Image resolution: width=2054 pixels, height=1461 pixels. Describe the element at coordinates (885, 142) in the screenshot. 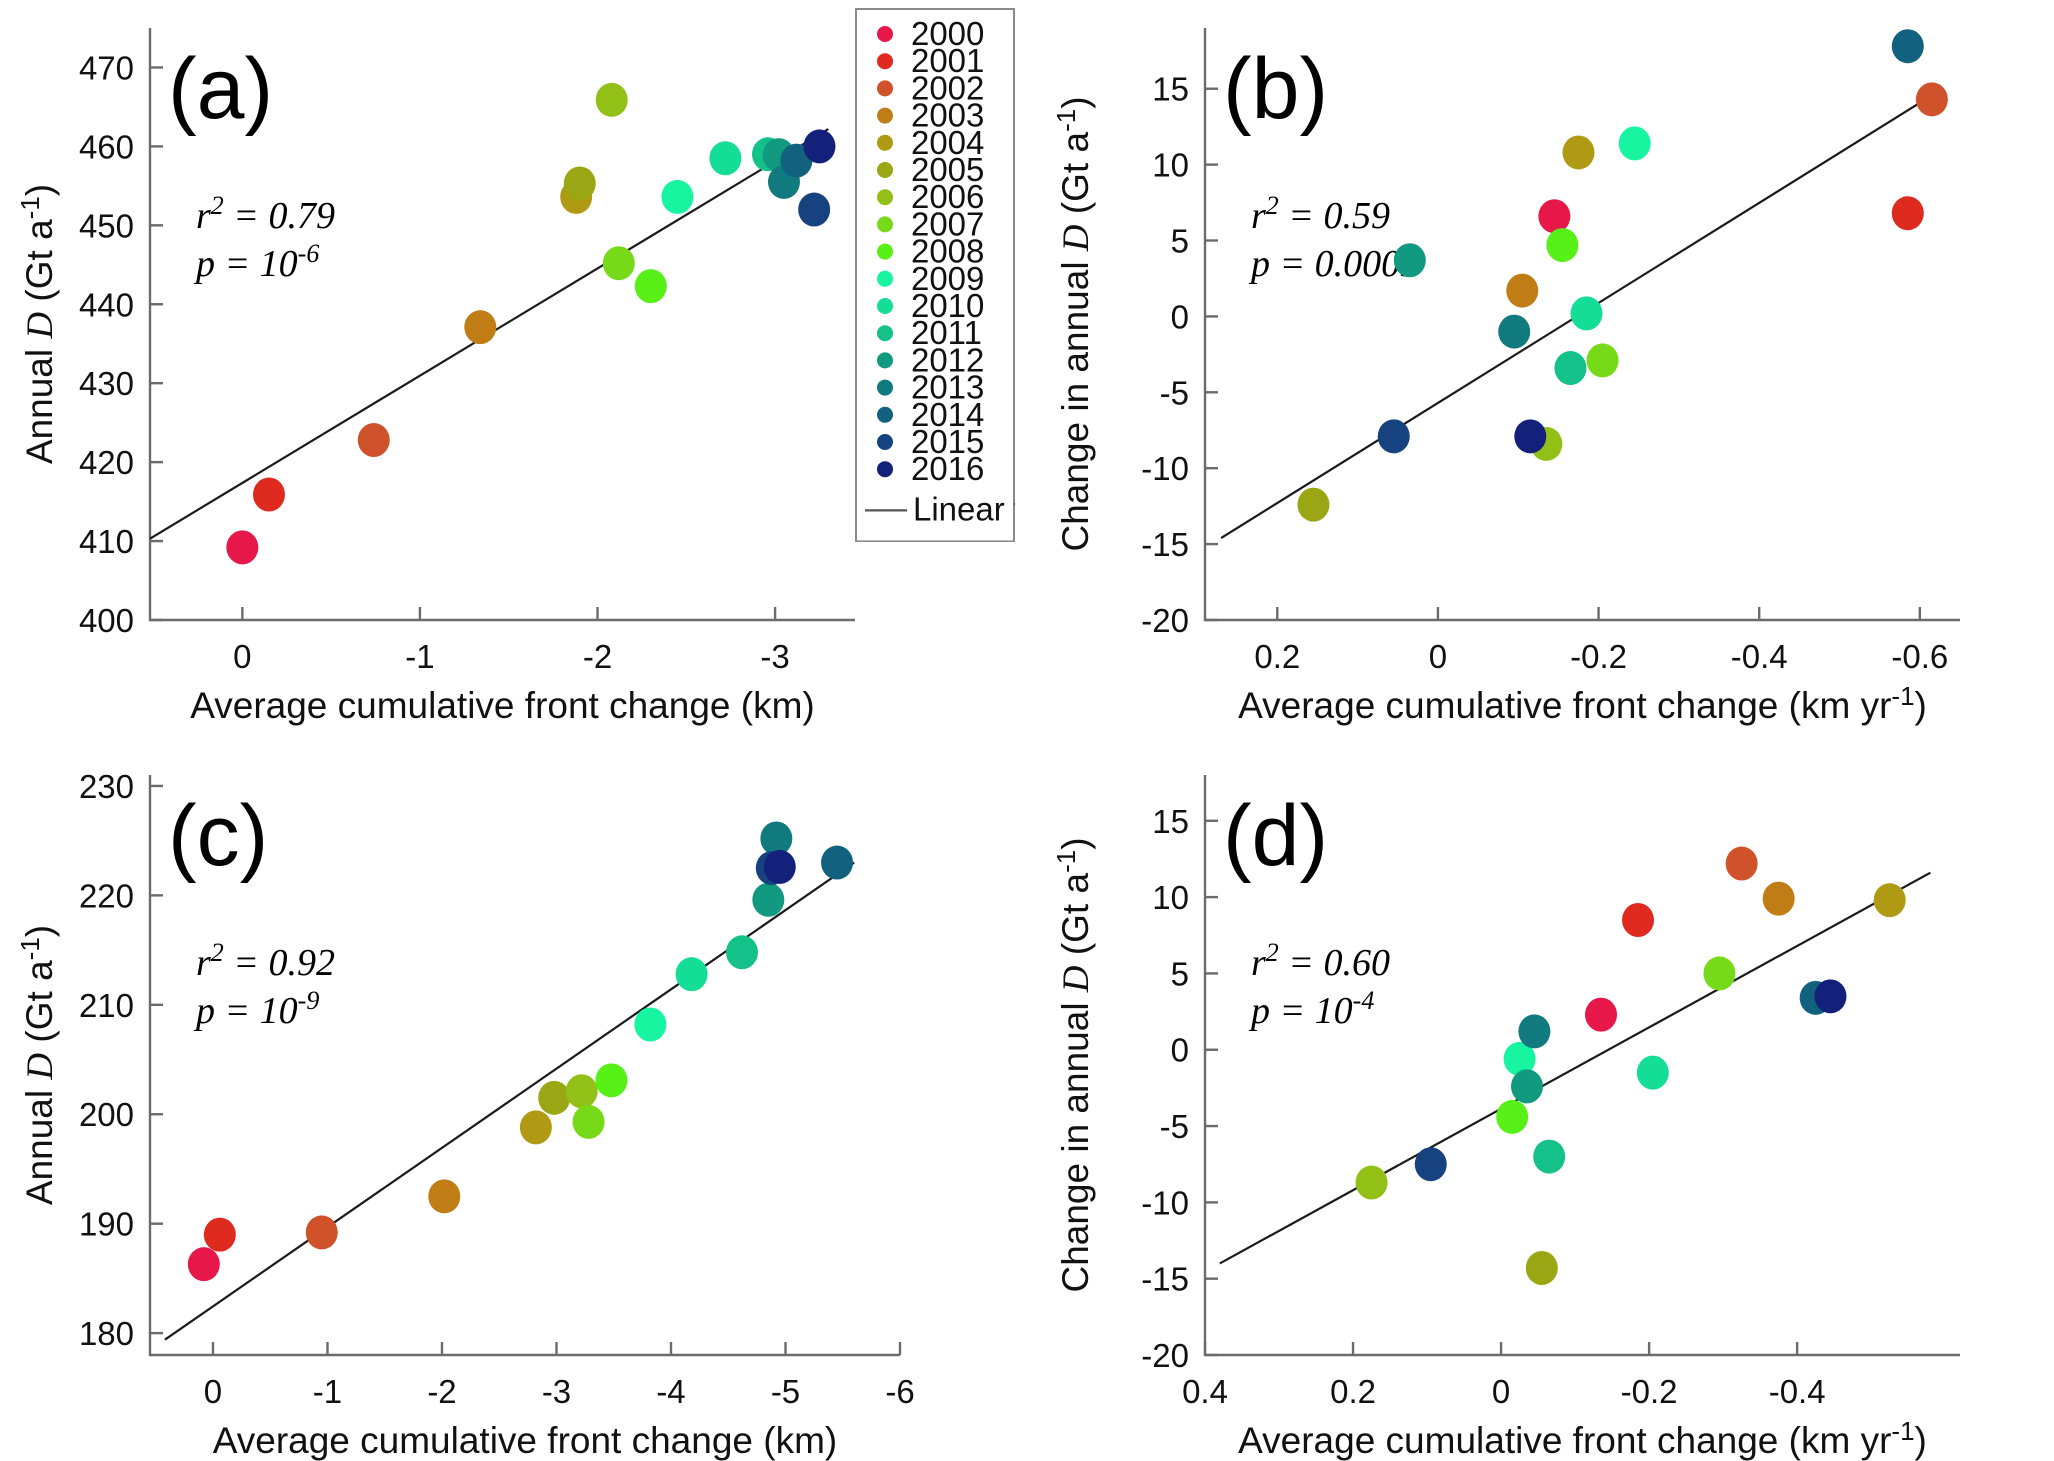

I see `legend-marker-2004` at that location.